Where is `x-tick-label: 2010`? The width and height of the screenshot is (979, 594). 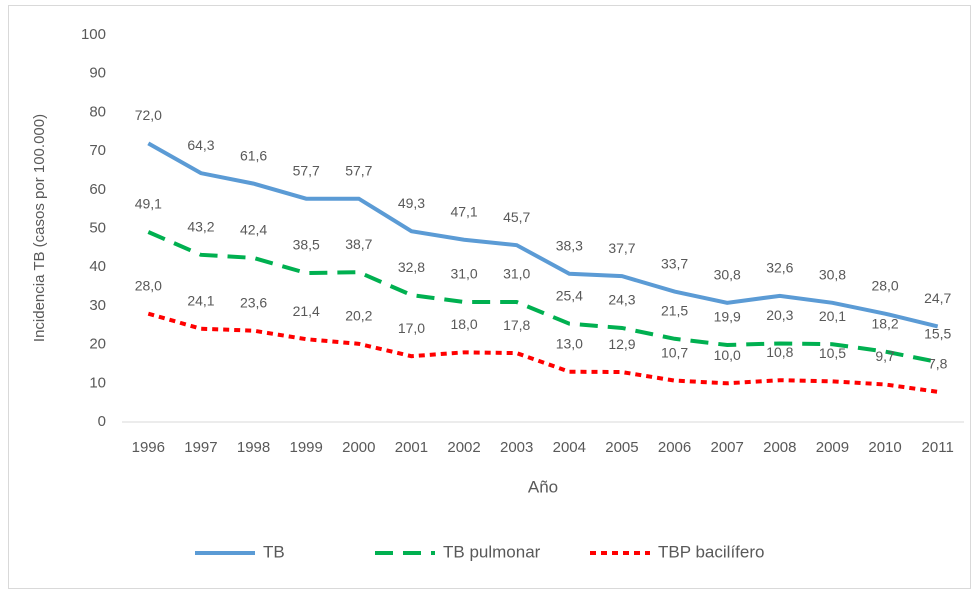 x-tick-label: 2010 is located at coordinates (884, 447).